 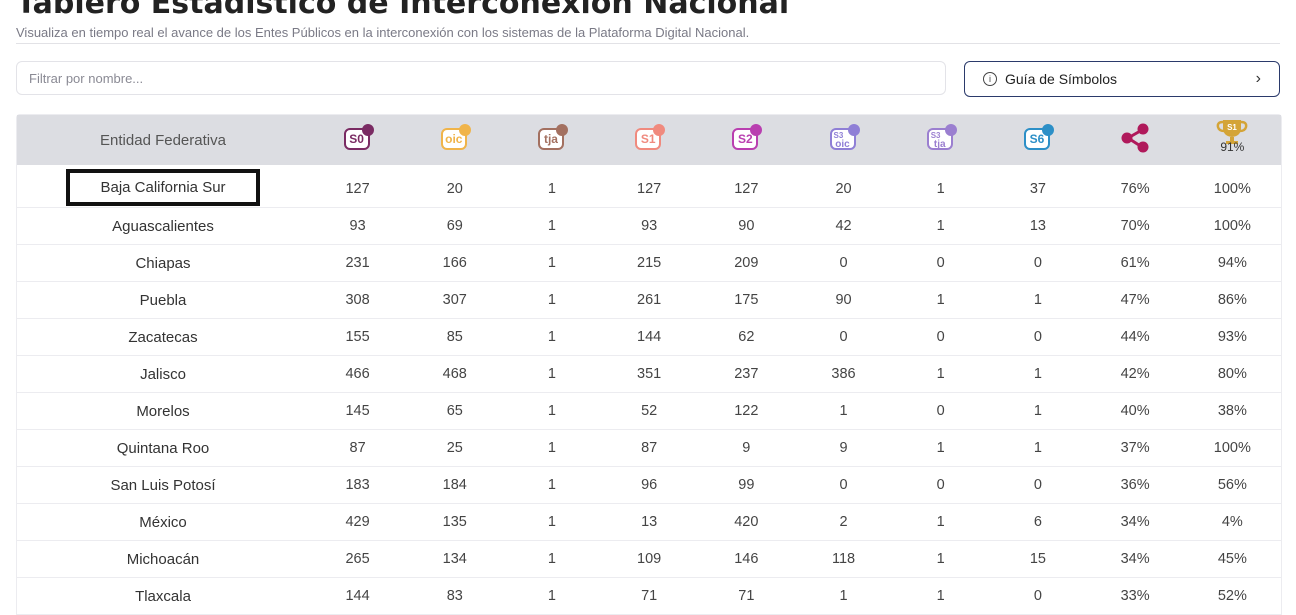 What do you see at coordinates (1038, 186) in the screenshot?
I see `value-cell: 37` at bounding box center [1038, 186].